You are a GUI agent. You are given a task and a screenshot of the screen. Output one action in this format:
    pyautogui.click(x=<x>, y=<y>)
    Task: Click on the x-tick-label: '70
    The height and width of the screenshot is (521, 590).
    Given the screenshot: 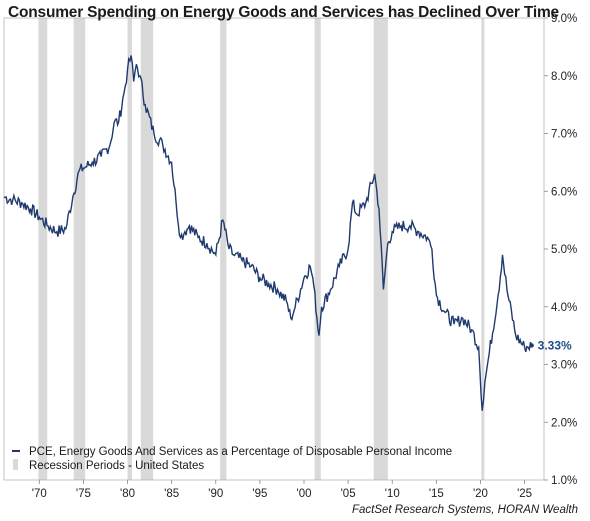 What is the action you would take?
    pyautogui.click(x=39, y=494)
    